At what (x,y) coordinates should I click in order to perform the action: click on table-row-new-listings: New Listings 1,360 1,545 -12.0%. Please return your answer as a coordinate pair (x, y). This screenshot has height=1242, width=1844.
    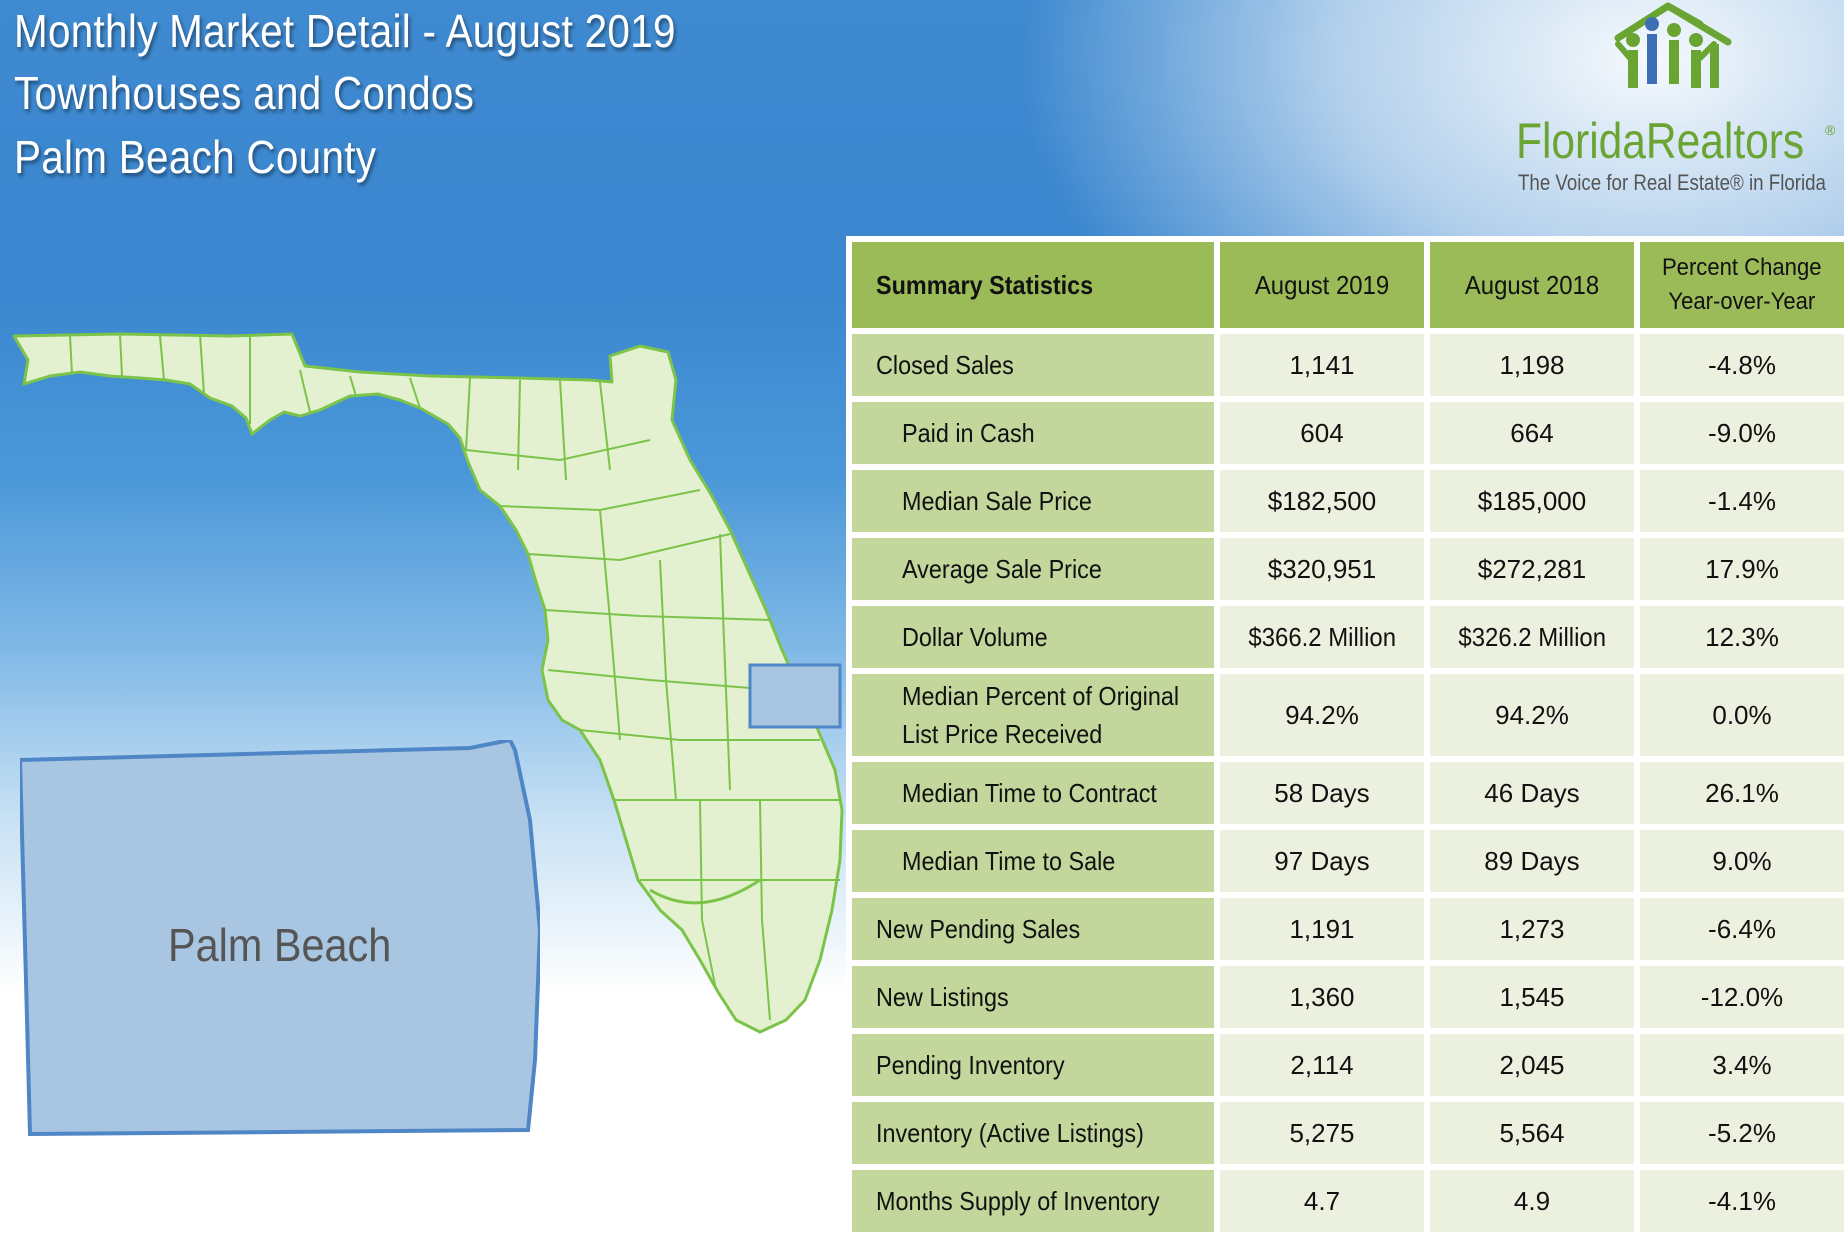
    Looking at the image, I should click on (1348, 997).